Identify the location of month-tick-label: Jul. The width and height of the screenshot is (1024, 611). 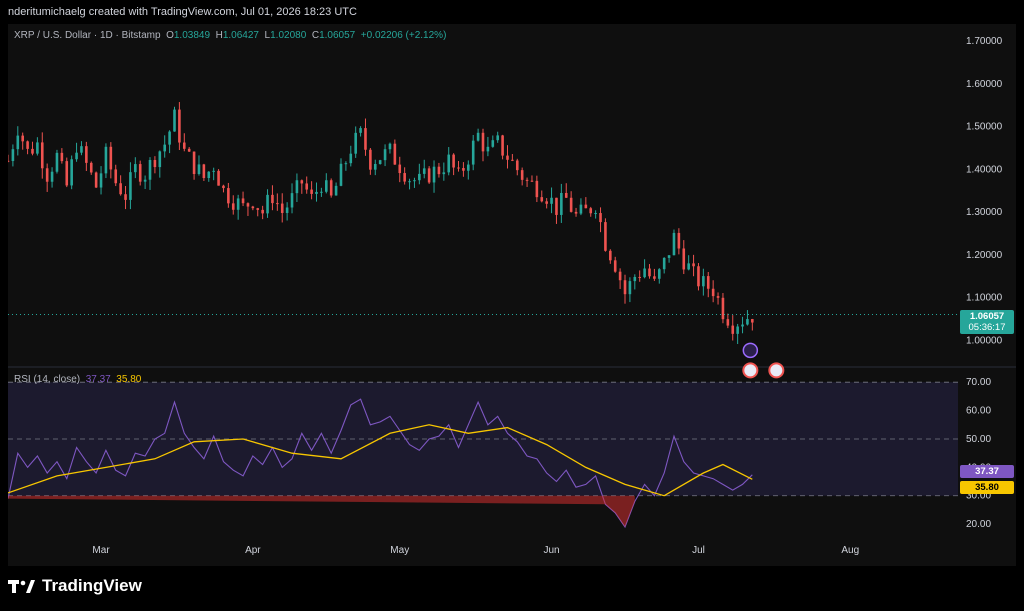
(698, 550).